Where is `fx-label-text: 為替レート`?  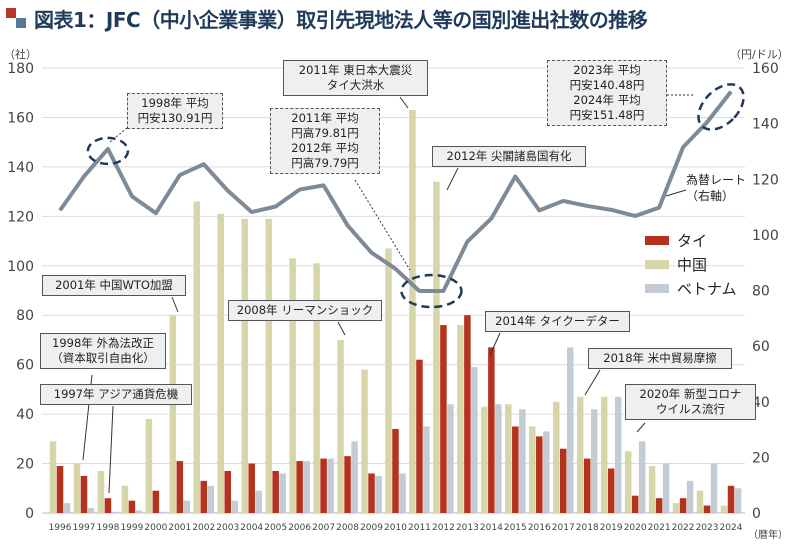 fx-label-text: 為替レート is located at coordinates (716, 180).